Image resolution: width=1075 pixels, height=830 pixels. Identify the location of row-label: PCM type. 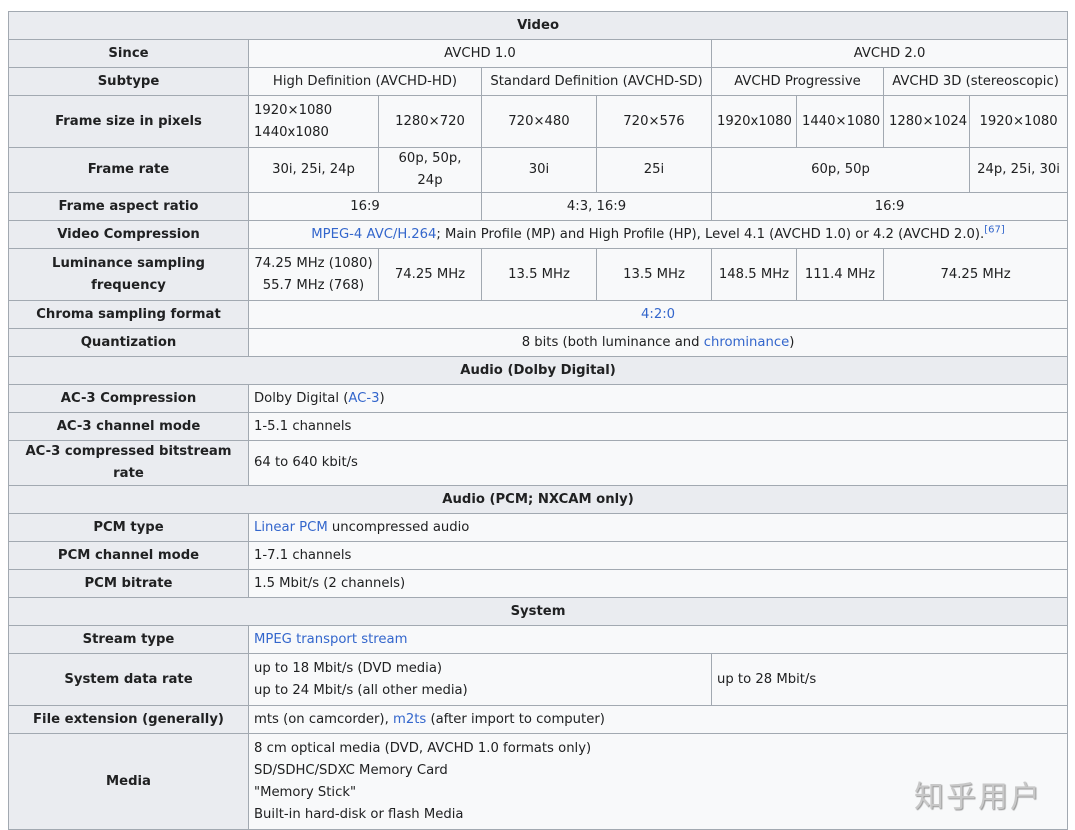
(128, 527).